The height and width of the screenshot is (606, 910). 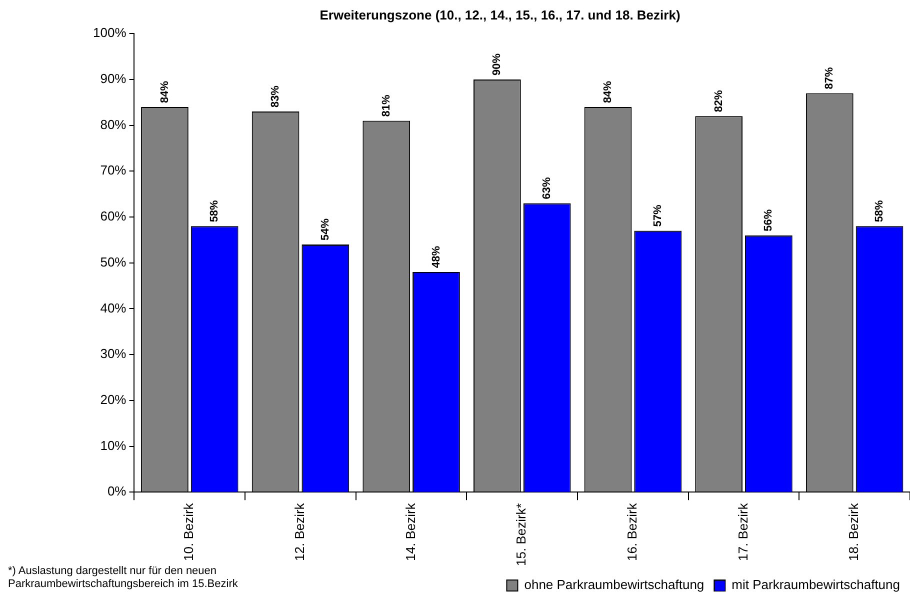 What do you see at coordinates (816, 584) in the screenshot?
I see `legend-label: mit Parkraumbewirtschaftung` at bounding box center [816, 584].